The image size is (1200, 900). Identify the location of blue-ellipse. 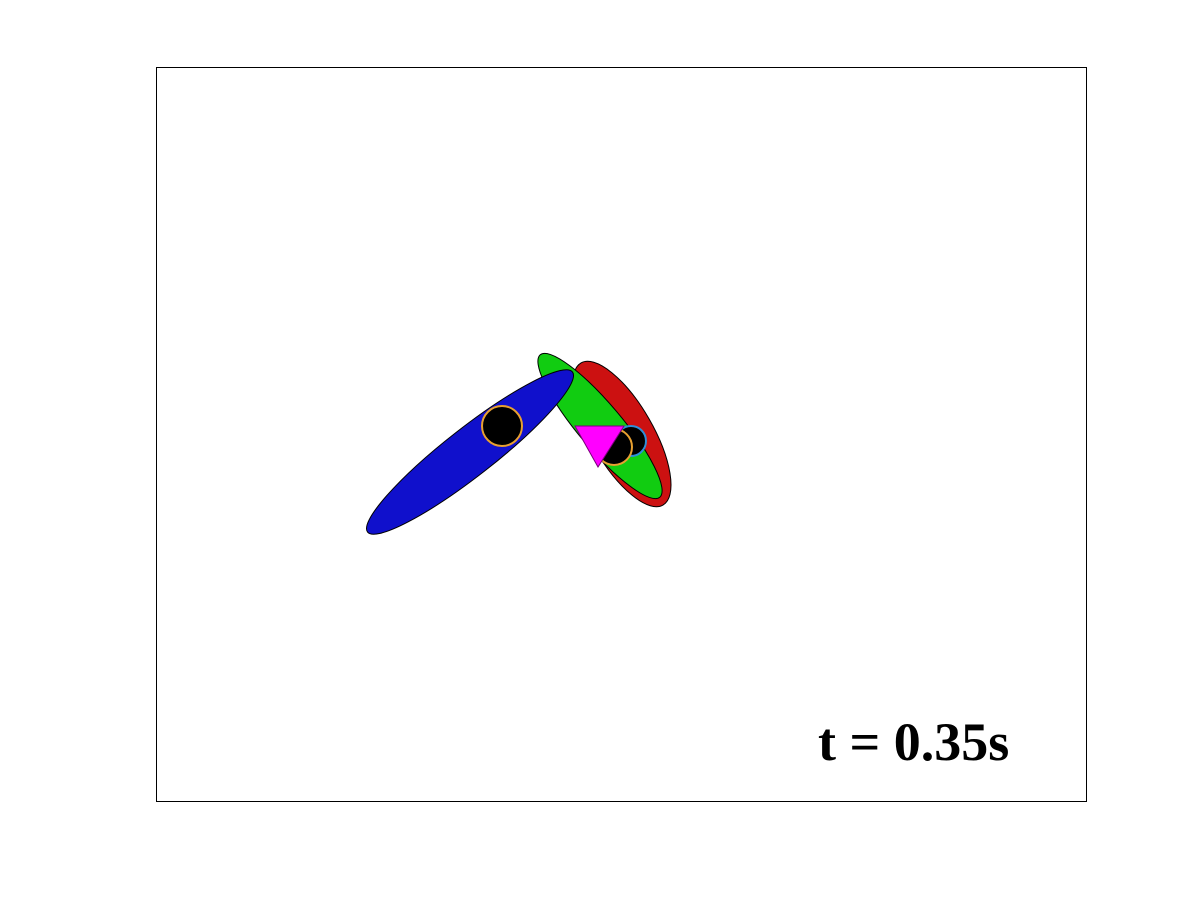
(470, 452).